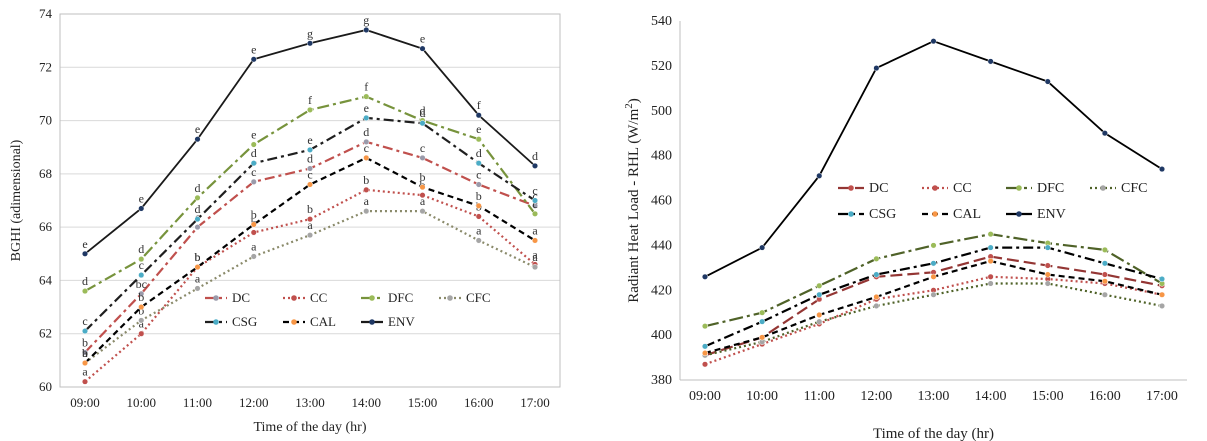 Image resolution: width=1207 pixels, height=441 pixels. What do you see at coordinates (851, 188) in the screenshot?
I see `legend-marker` at bounding box center [851, 188].